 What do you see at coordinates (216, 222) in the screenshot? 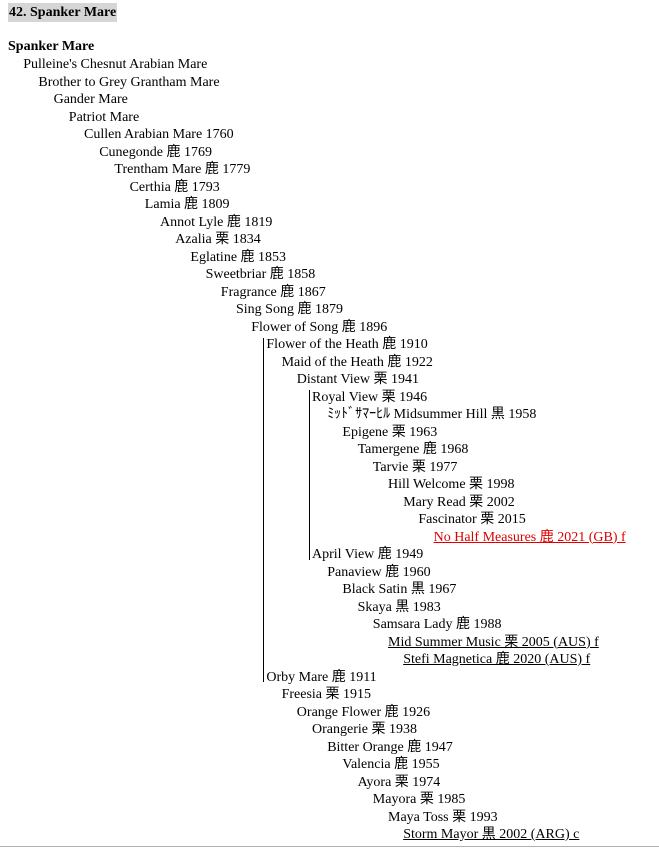
I see `pedigree-row: Annot Lyle 鹿 1819` at bounding box center [216, 222].